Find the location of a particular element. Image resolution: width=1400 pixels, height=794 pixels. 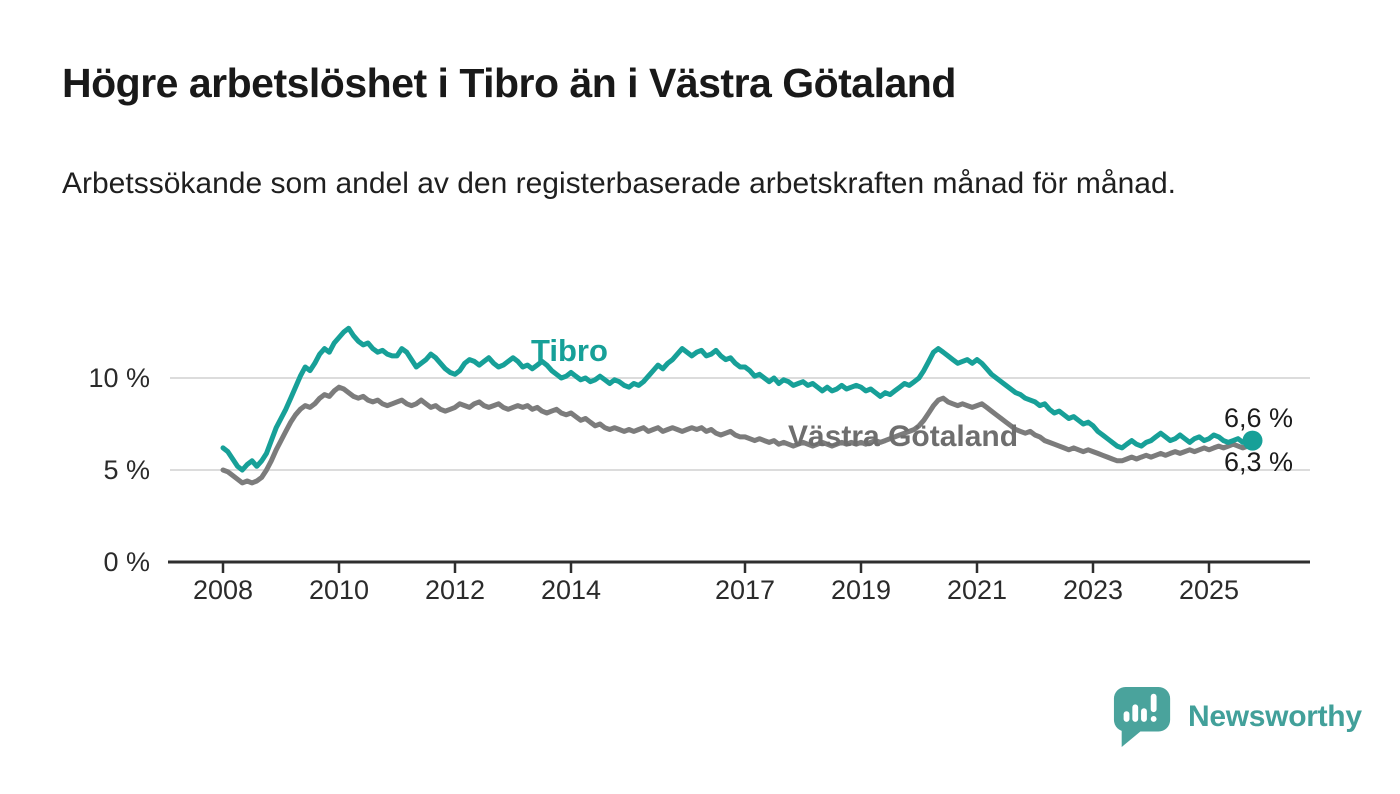

newsworthy-brand: Newsworthy is located at coordinates (1237, 717).